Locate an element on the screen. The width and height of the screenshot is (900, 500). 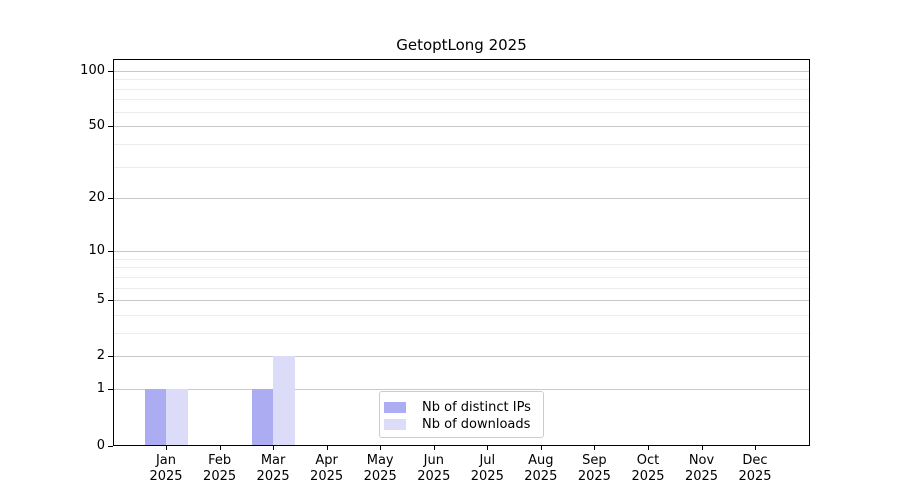
legend: Nb of distinct IPs Nb of downloads is located at coordinates (461, 414).